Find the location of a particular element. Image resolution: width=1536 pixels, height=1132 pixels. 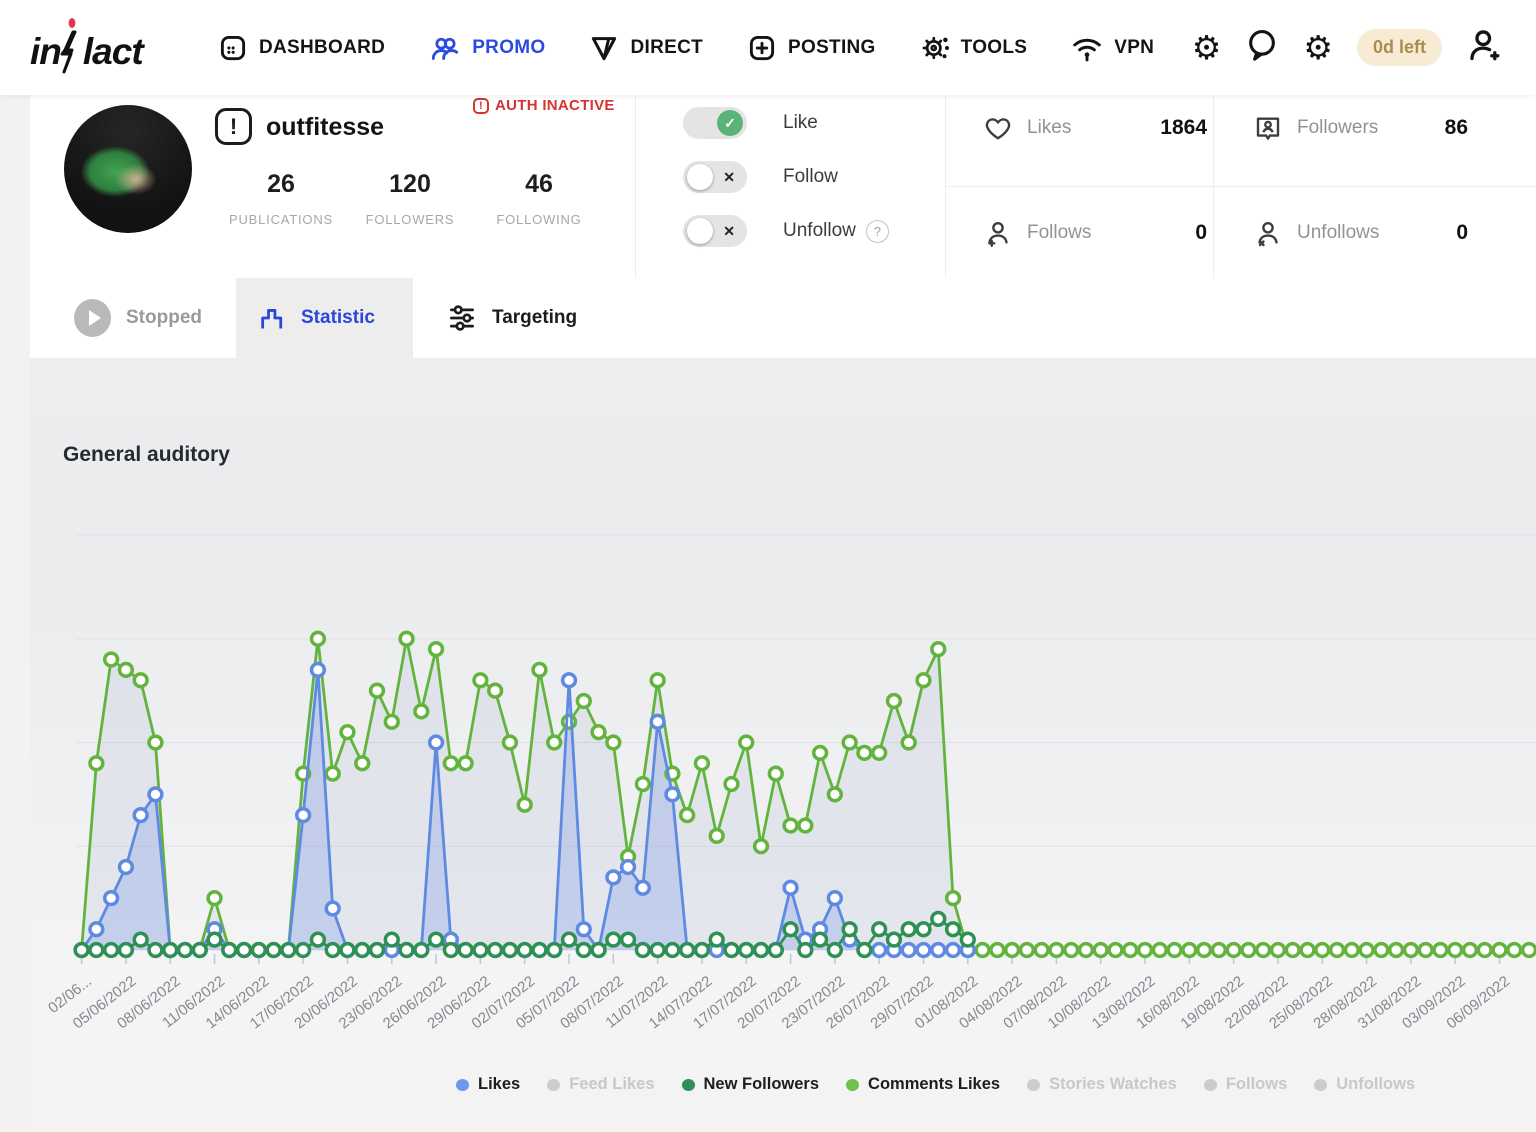

bar-chart-icon is located at coordinates (272, 319).